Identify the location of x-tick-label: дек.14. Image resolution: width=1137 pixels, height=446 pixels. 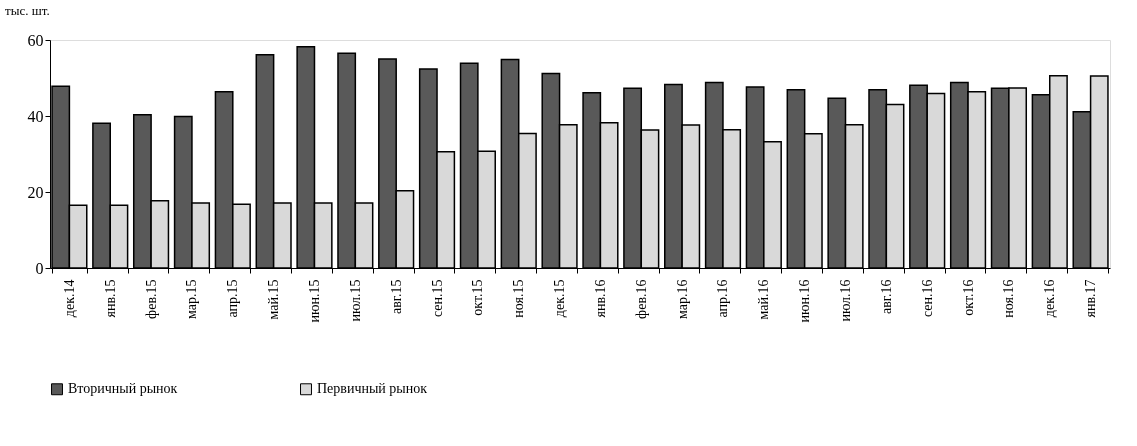
(69, 298).